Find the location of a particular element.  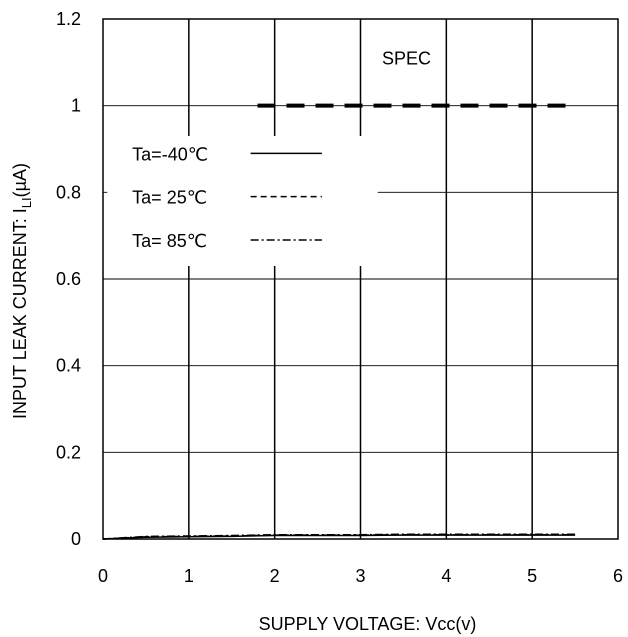

y-tick-label: 0.4 is located at coordinates (68, 366).